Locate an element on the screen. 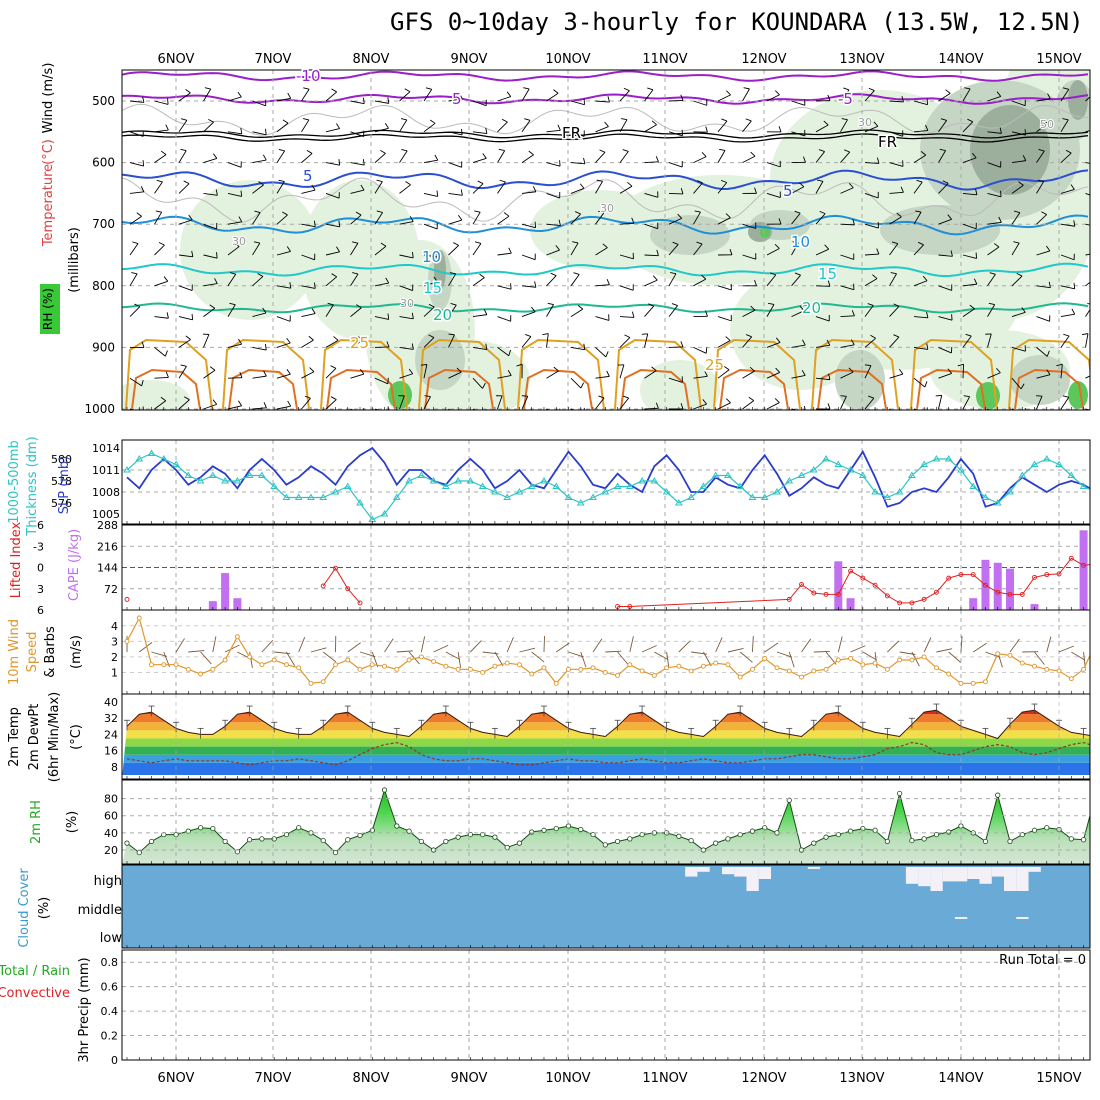  x-tick-label-bottom: 11NOV is located at coordinates (664, 1078).